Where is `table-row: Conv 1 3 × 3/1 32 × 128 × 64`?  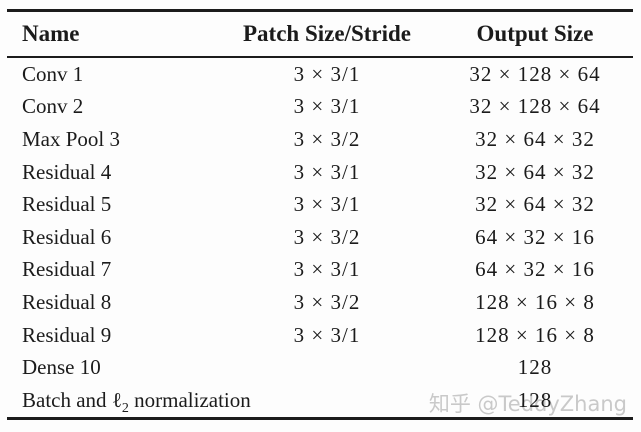
table-row: Conv 1 3 × 3/1 32 × 128 × 64 is located at coordinates (320, 74).